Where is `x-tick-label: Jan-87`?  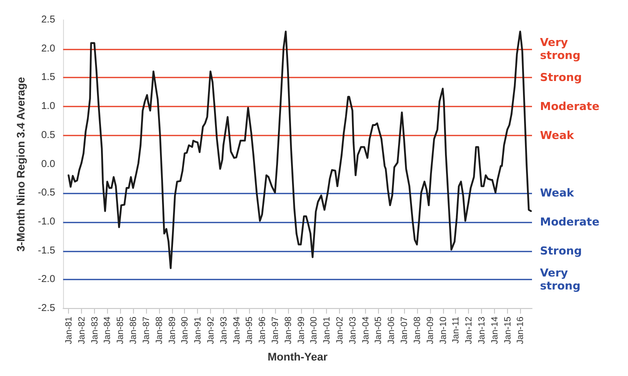 x-tick-label: Jan-87 is located at coordinates (145, 330).